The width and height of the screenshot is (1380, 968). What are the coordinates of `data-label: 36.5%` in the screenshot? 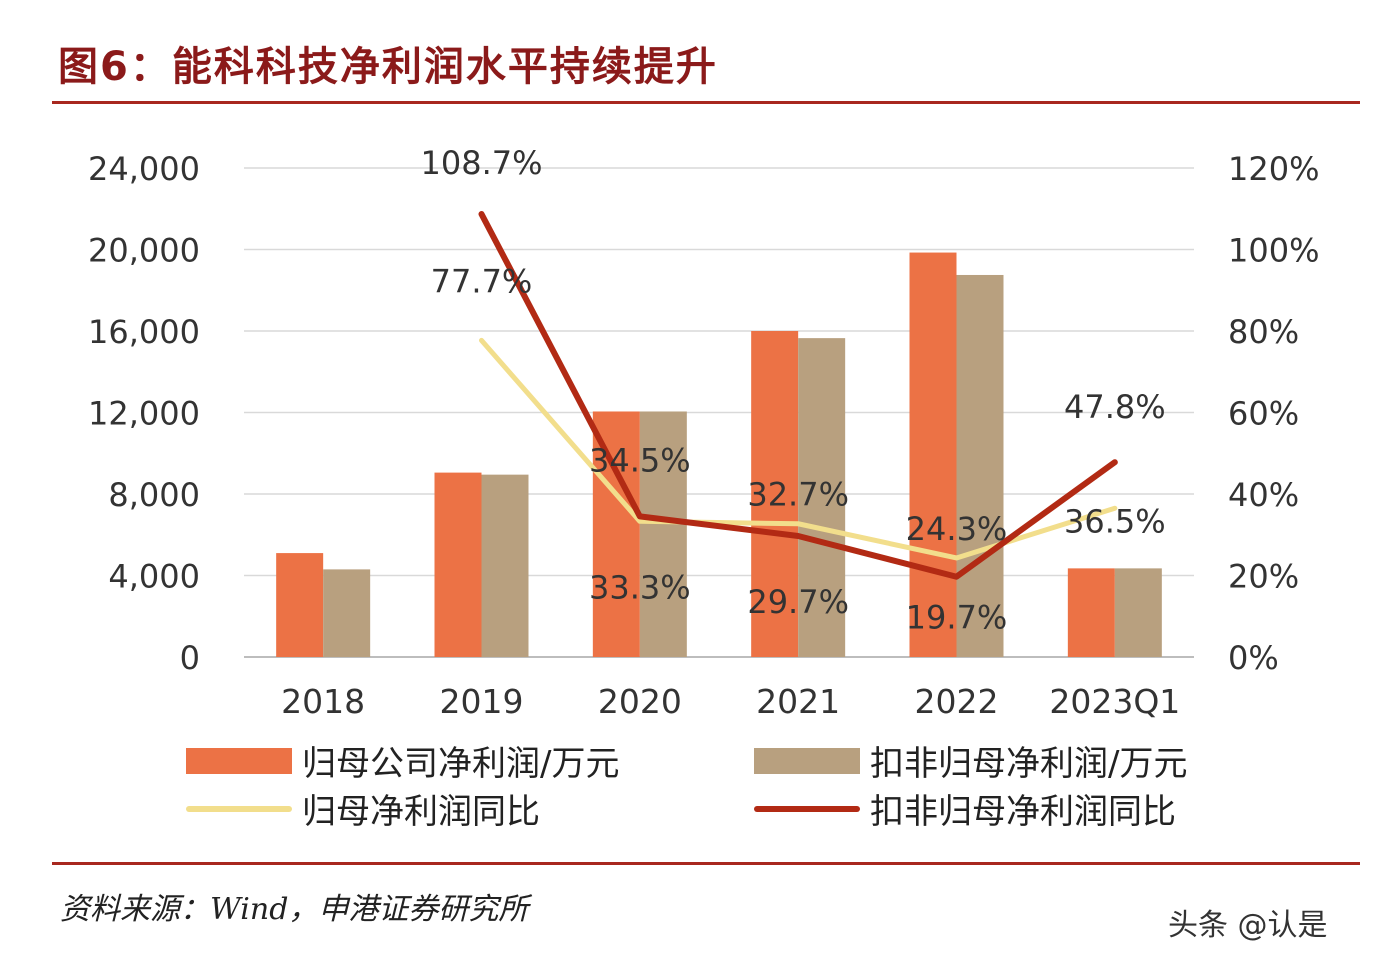 It's located at (1115, 521).